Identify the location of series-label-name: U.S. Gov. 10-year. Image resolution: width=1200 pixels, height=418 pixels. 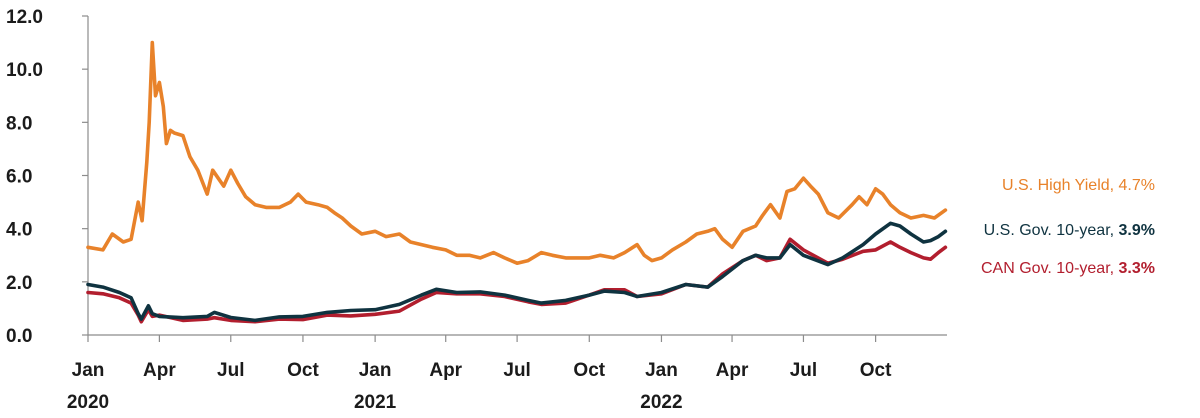
(1048, 230).